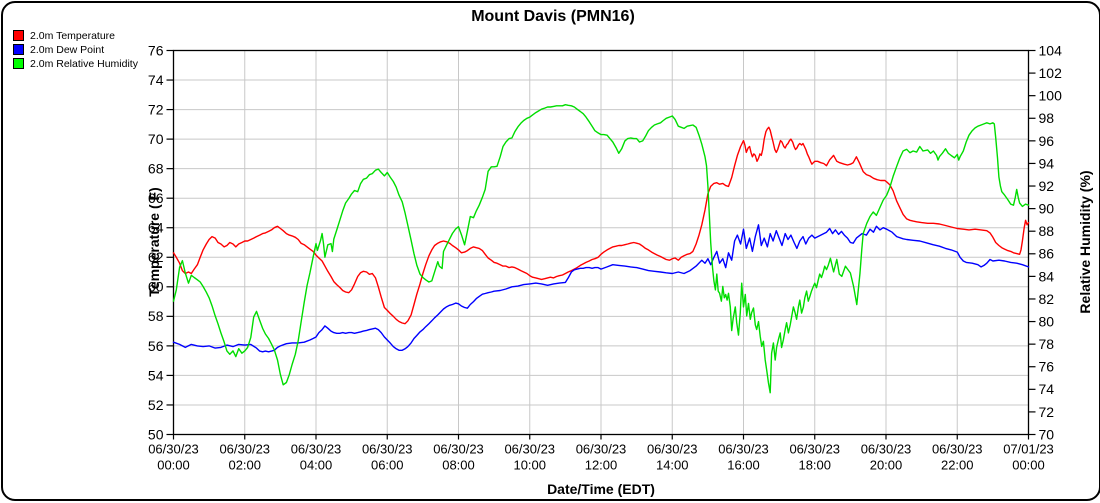 The image size is (1100, 503). What do you see at coordinates (156, 228) in the screenshot?
I see `svg-text: 64` at bounding box center [156, 228].